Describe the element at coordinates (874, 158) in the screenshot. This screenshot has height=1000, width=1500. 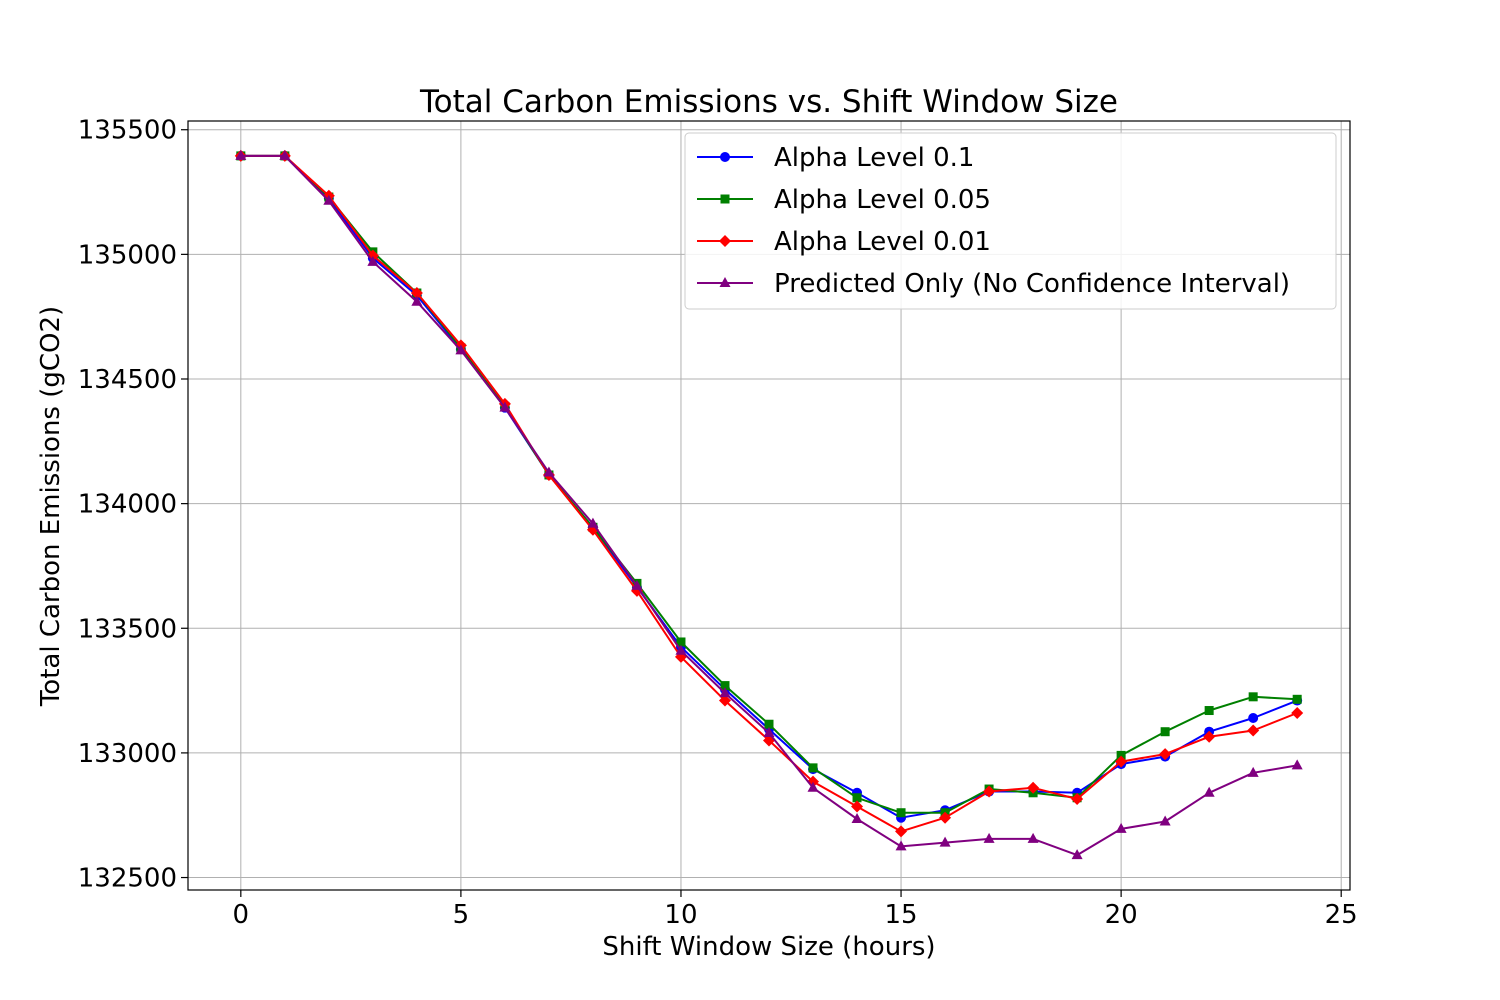
I see `legend-label: Alpha Level 0.1` at that location.